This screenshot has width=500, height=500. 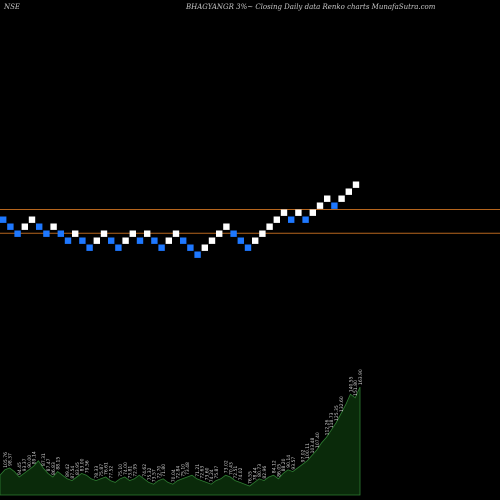 What do you see at coordinates (87, 466) in the screenshot?
I see `price-label: 79.56` at bounding box center [87, 466].